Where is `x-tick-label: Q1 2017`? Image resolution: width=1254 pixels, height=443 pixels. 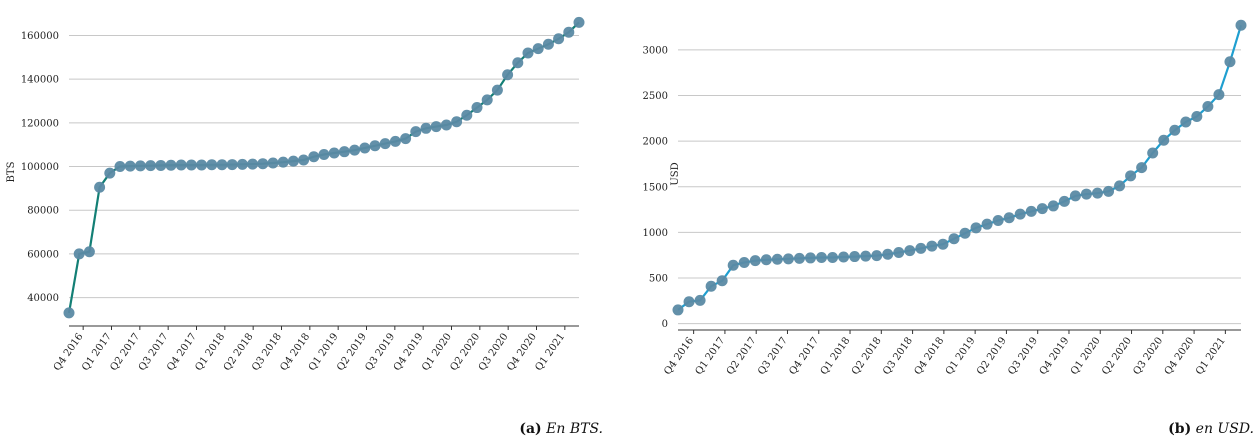 x-tick-label: Q1 2017 is located at coordinates (711, 356).